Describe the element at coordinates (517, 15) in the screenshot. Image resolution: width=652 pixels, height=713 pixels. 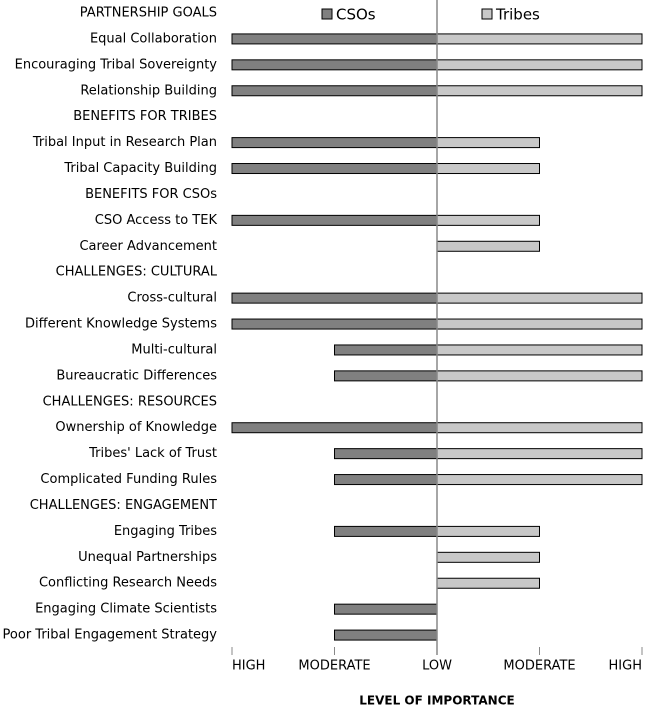
I see `legend-label: Tribes` at that location.